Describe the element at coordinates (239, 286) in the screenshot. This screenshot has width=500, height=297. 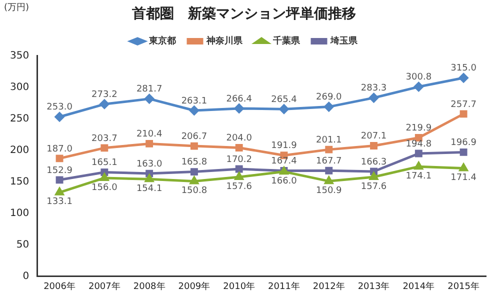
I see `x-tick-label: 2010年` at that location.